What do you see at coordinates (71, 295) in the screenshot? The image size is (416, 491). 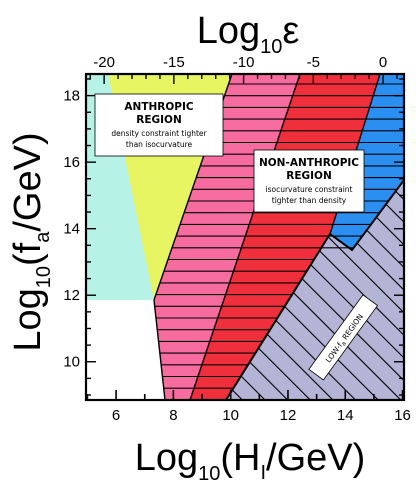 I see `left-tick-label: 12` at bounding box center [71, 295].